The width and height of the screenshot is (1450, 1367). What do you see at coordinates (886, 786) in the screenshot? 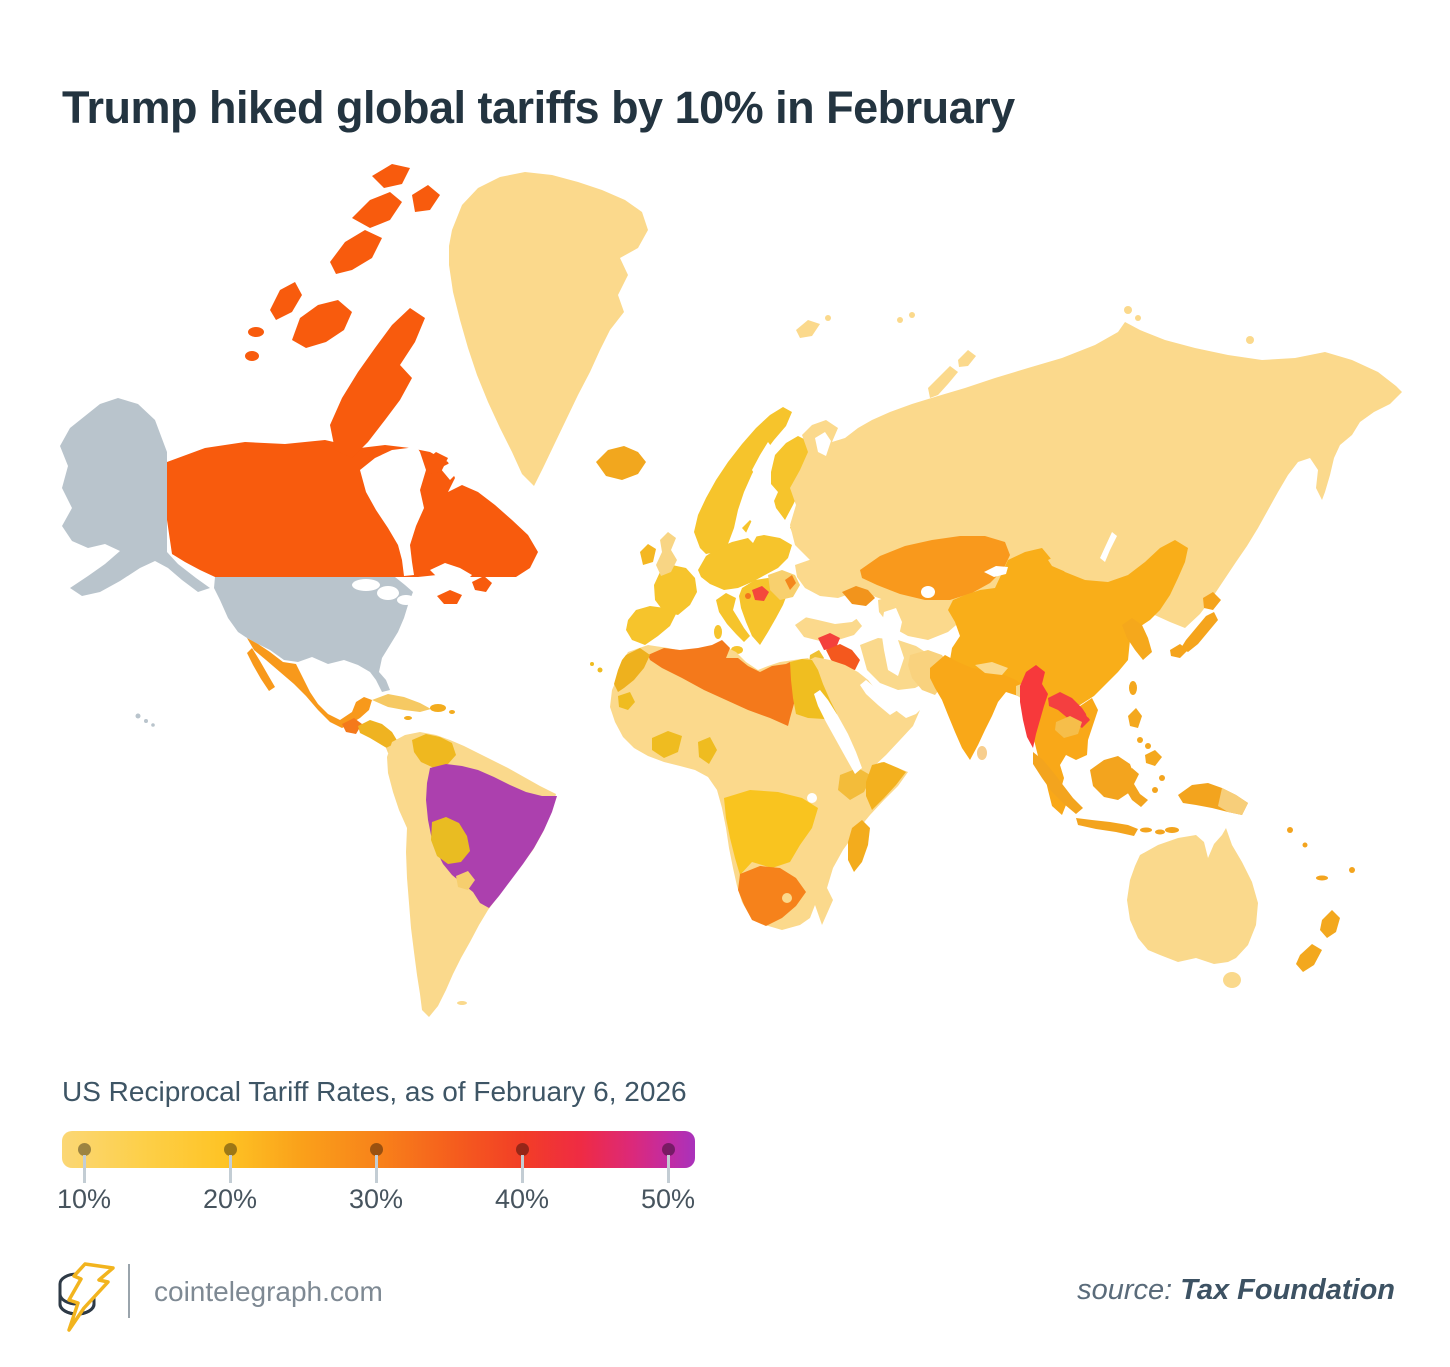
I see `region-somalia` at bounding box center [886, 786].